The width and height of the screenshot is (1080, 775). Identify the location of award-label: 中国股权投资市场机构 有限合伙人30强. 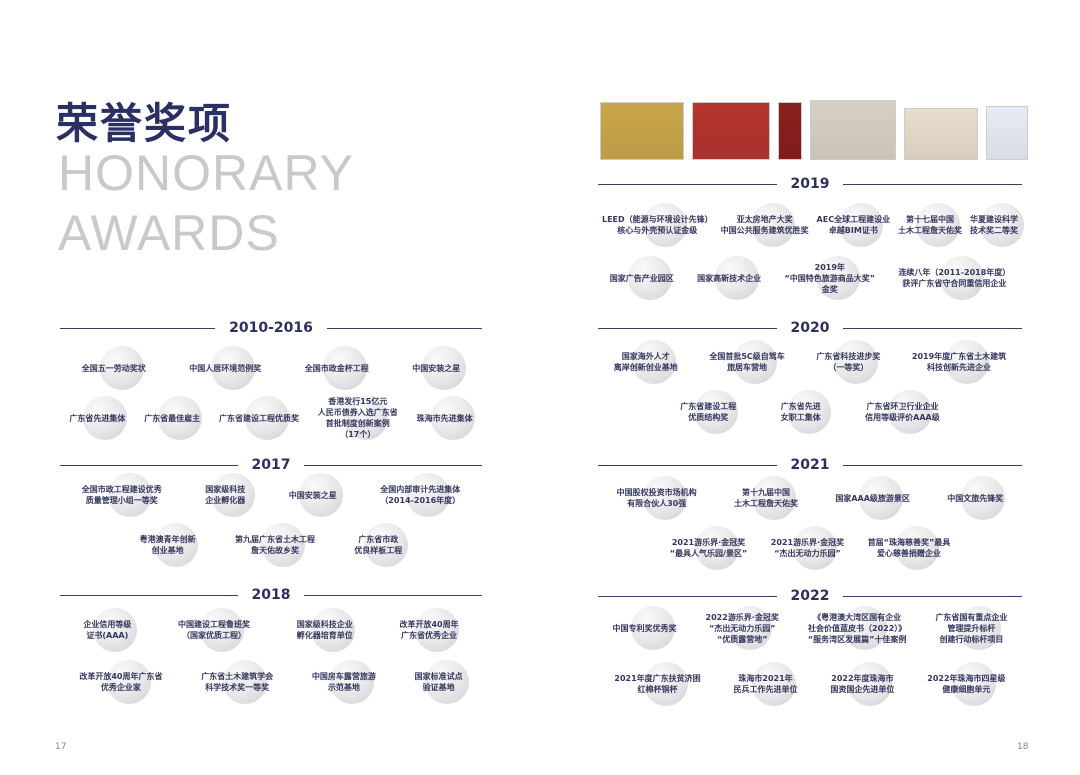
(656, 498).